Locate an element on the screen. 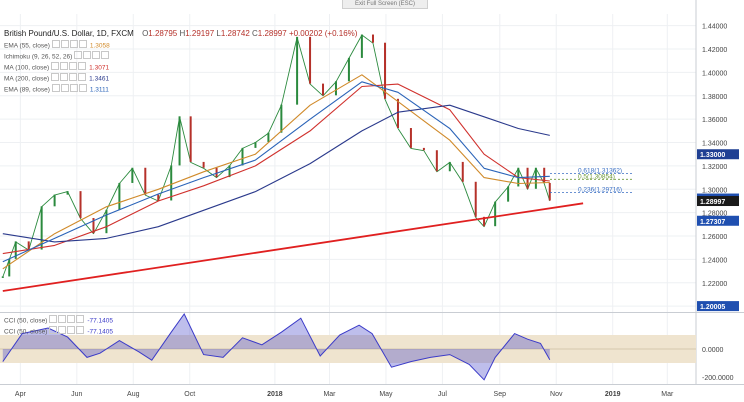 The height and width of the screenshot is (402, 744). legend-row: MA (200, close) 1.3461 is located at coordinates (56, 78).